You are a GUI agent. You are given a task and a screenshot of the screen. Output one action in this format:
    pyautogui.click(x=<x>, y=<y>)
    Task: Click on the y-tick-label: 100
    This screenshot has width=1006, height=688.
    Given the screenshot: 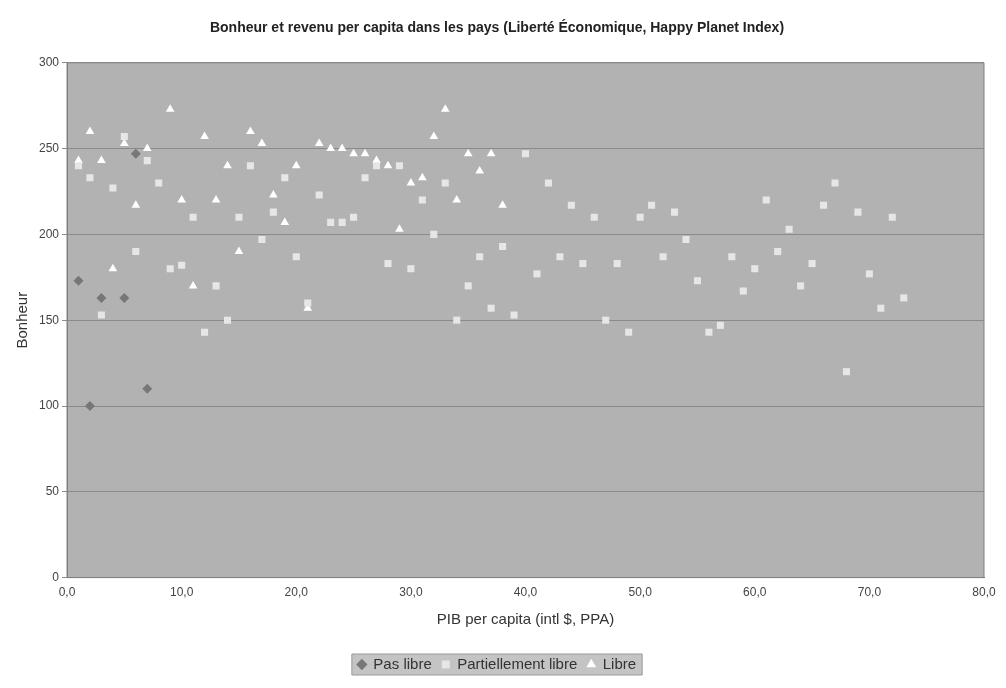 What is the action you would take?
    pyautogui.click(x=49, y=405)
    